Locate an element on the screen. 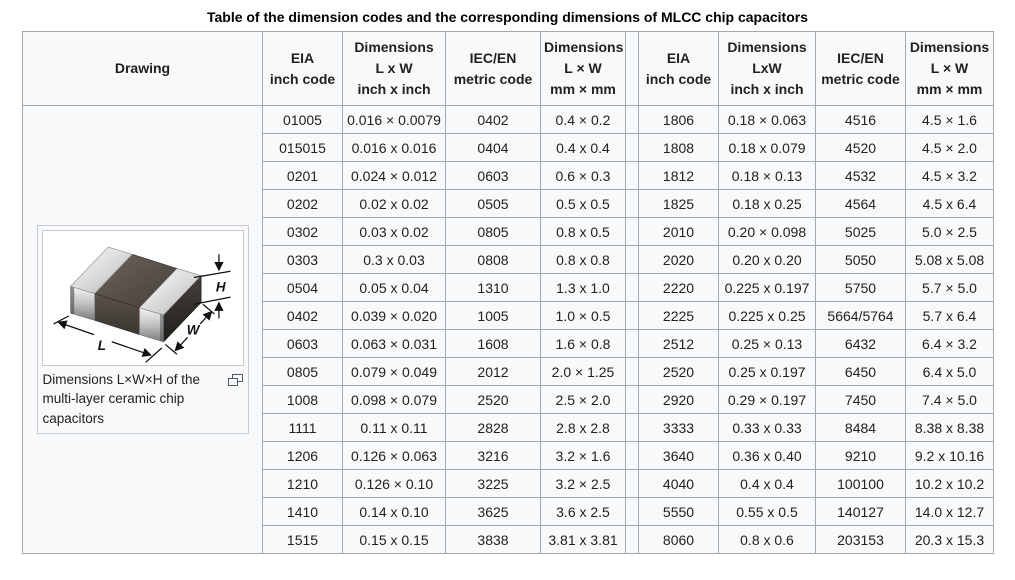  dimension-label-l: L is located at coordinates (101, 344).